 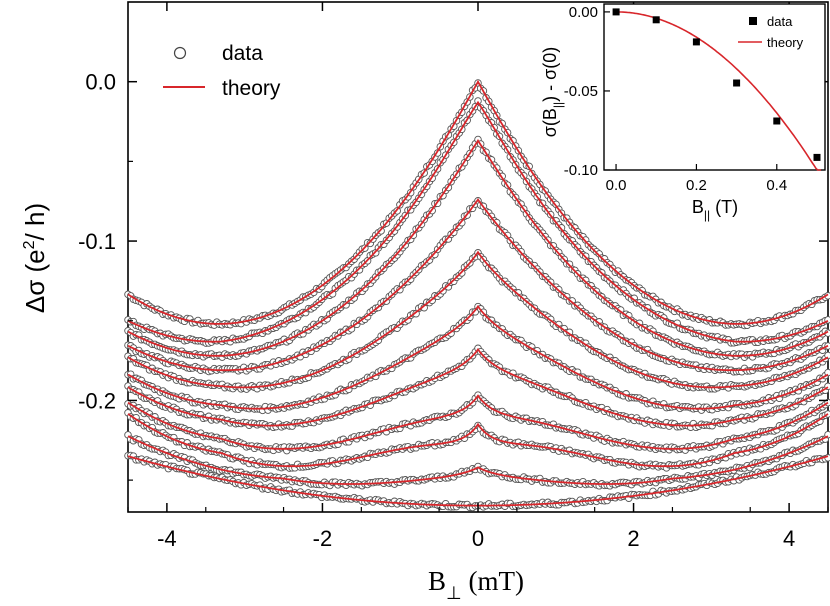 I want to click on legend-data-label: data, so click(x=242, y=53).